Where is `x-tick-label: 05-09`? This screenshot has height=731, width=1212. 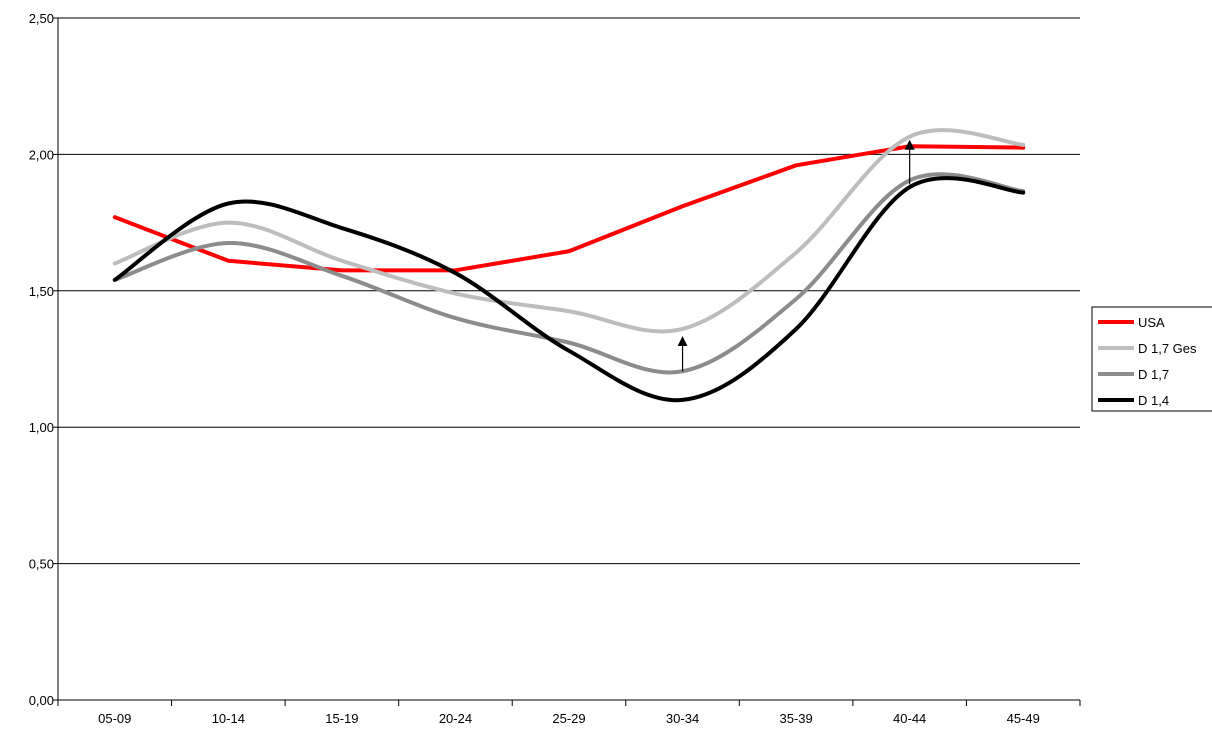 x-tick-label: 05-09 is located at coordinates (114, 718).